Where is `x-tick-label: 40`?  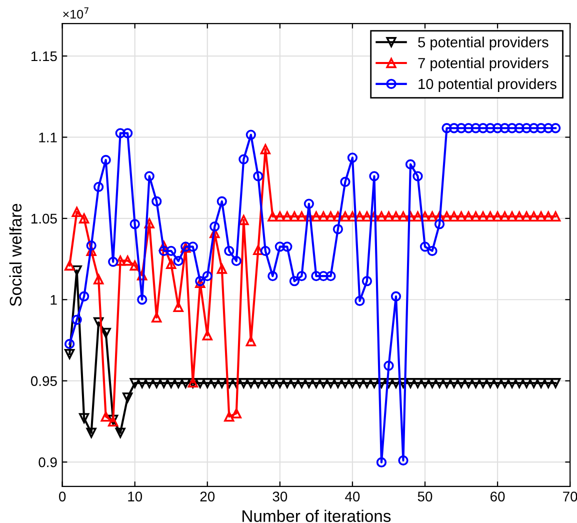
x-tick-label: 40 is located at coordinates (352, 497).